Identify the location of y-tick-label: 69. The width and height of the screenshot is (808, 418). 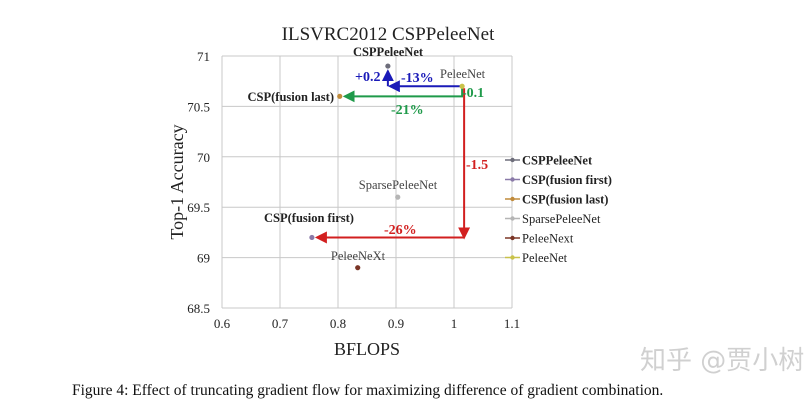
(203, 258).